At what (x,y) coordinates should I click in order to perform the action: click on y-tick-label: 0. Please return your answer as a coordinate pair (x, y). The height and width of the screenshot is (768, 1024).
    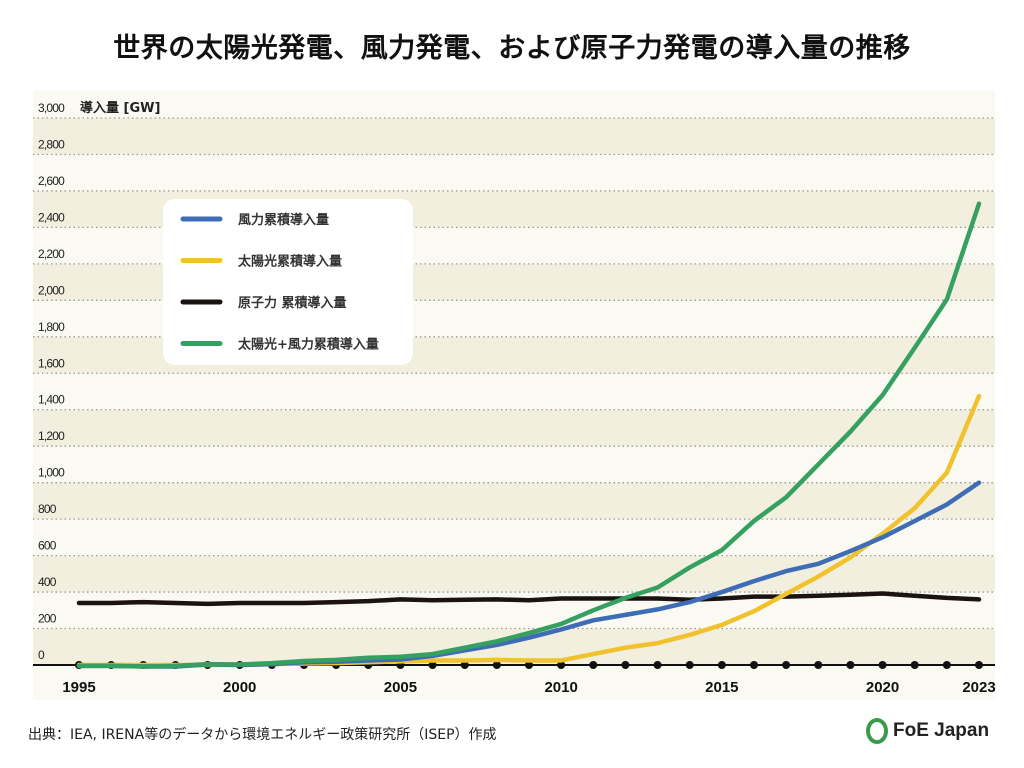
    Looking at the image, I should click on (41, 655).